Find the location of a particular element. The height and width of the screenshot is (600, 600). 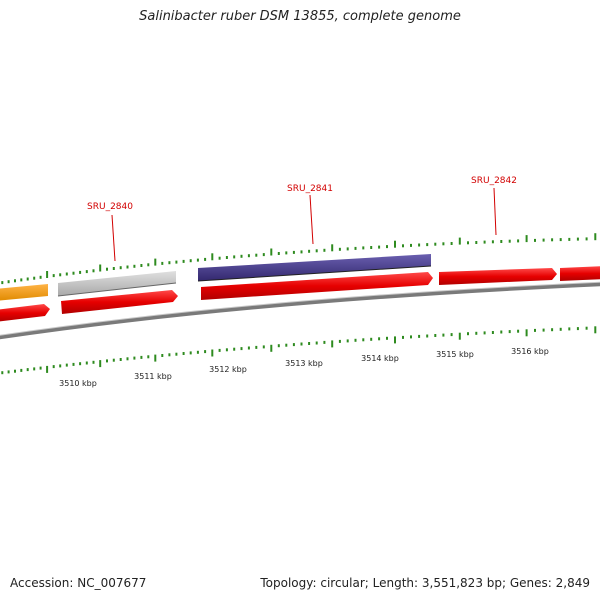

label-leader-sru2842 is located at coordinates (495, 211).